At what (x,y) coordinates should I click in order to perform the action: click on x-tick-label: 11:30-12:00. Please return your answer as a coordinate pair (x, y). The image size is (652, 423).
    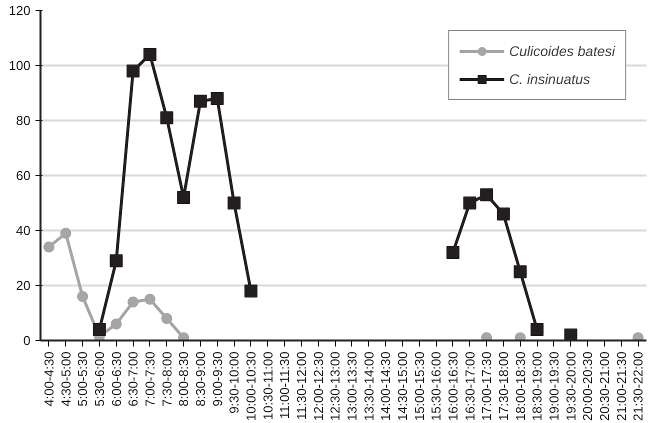
    Looking at the image, I should click on (301, 385).